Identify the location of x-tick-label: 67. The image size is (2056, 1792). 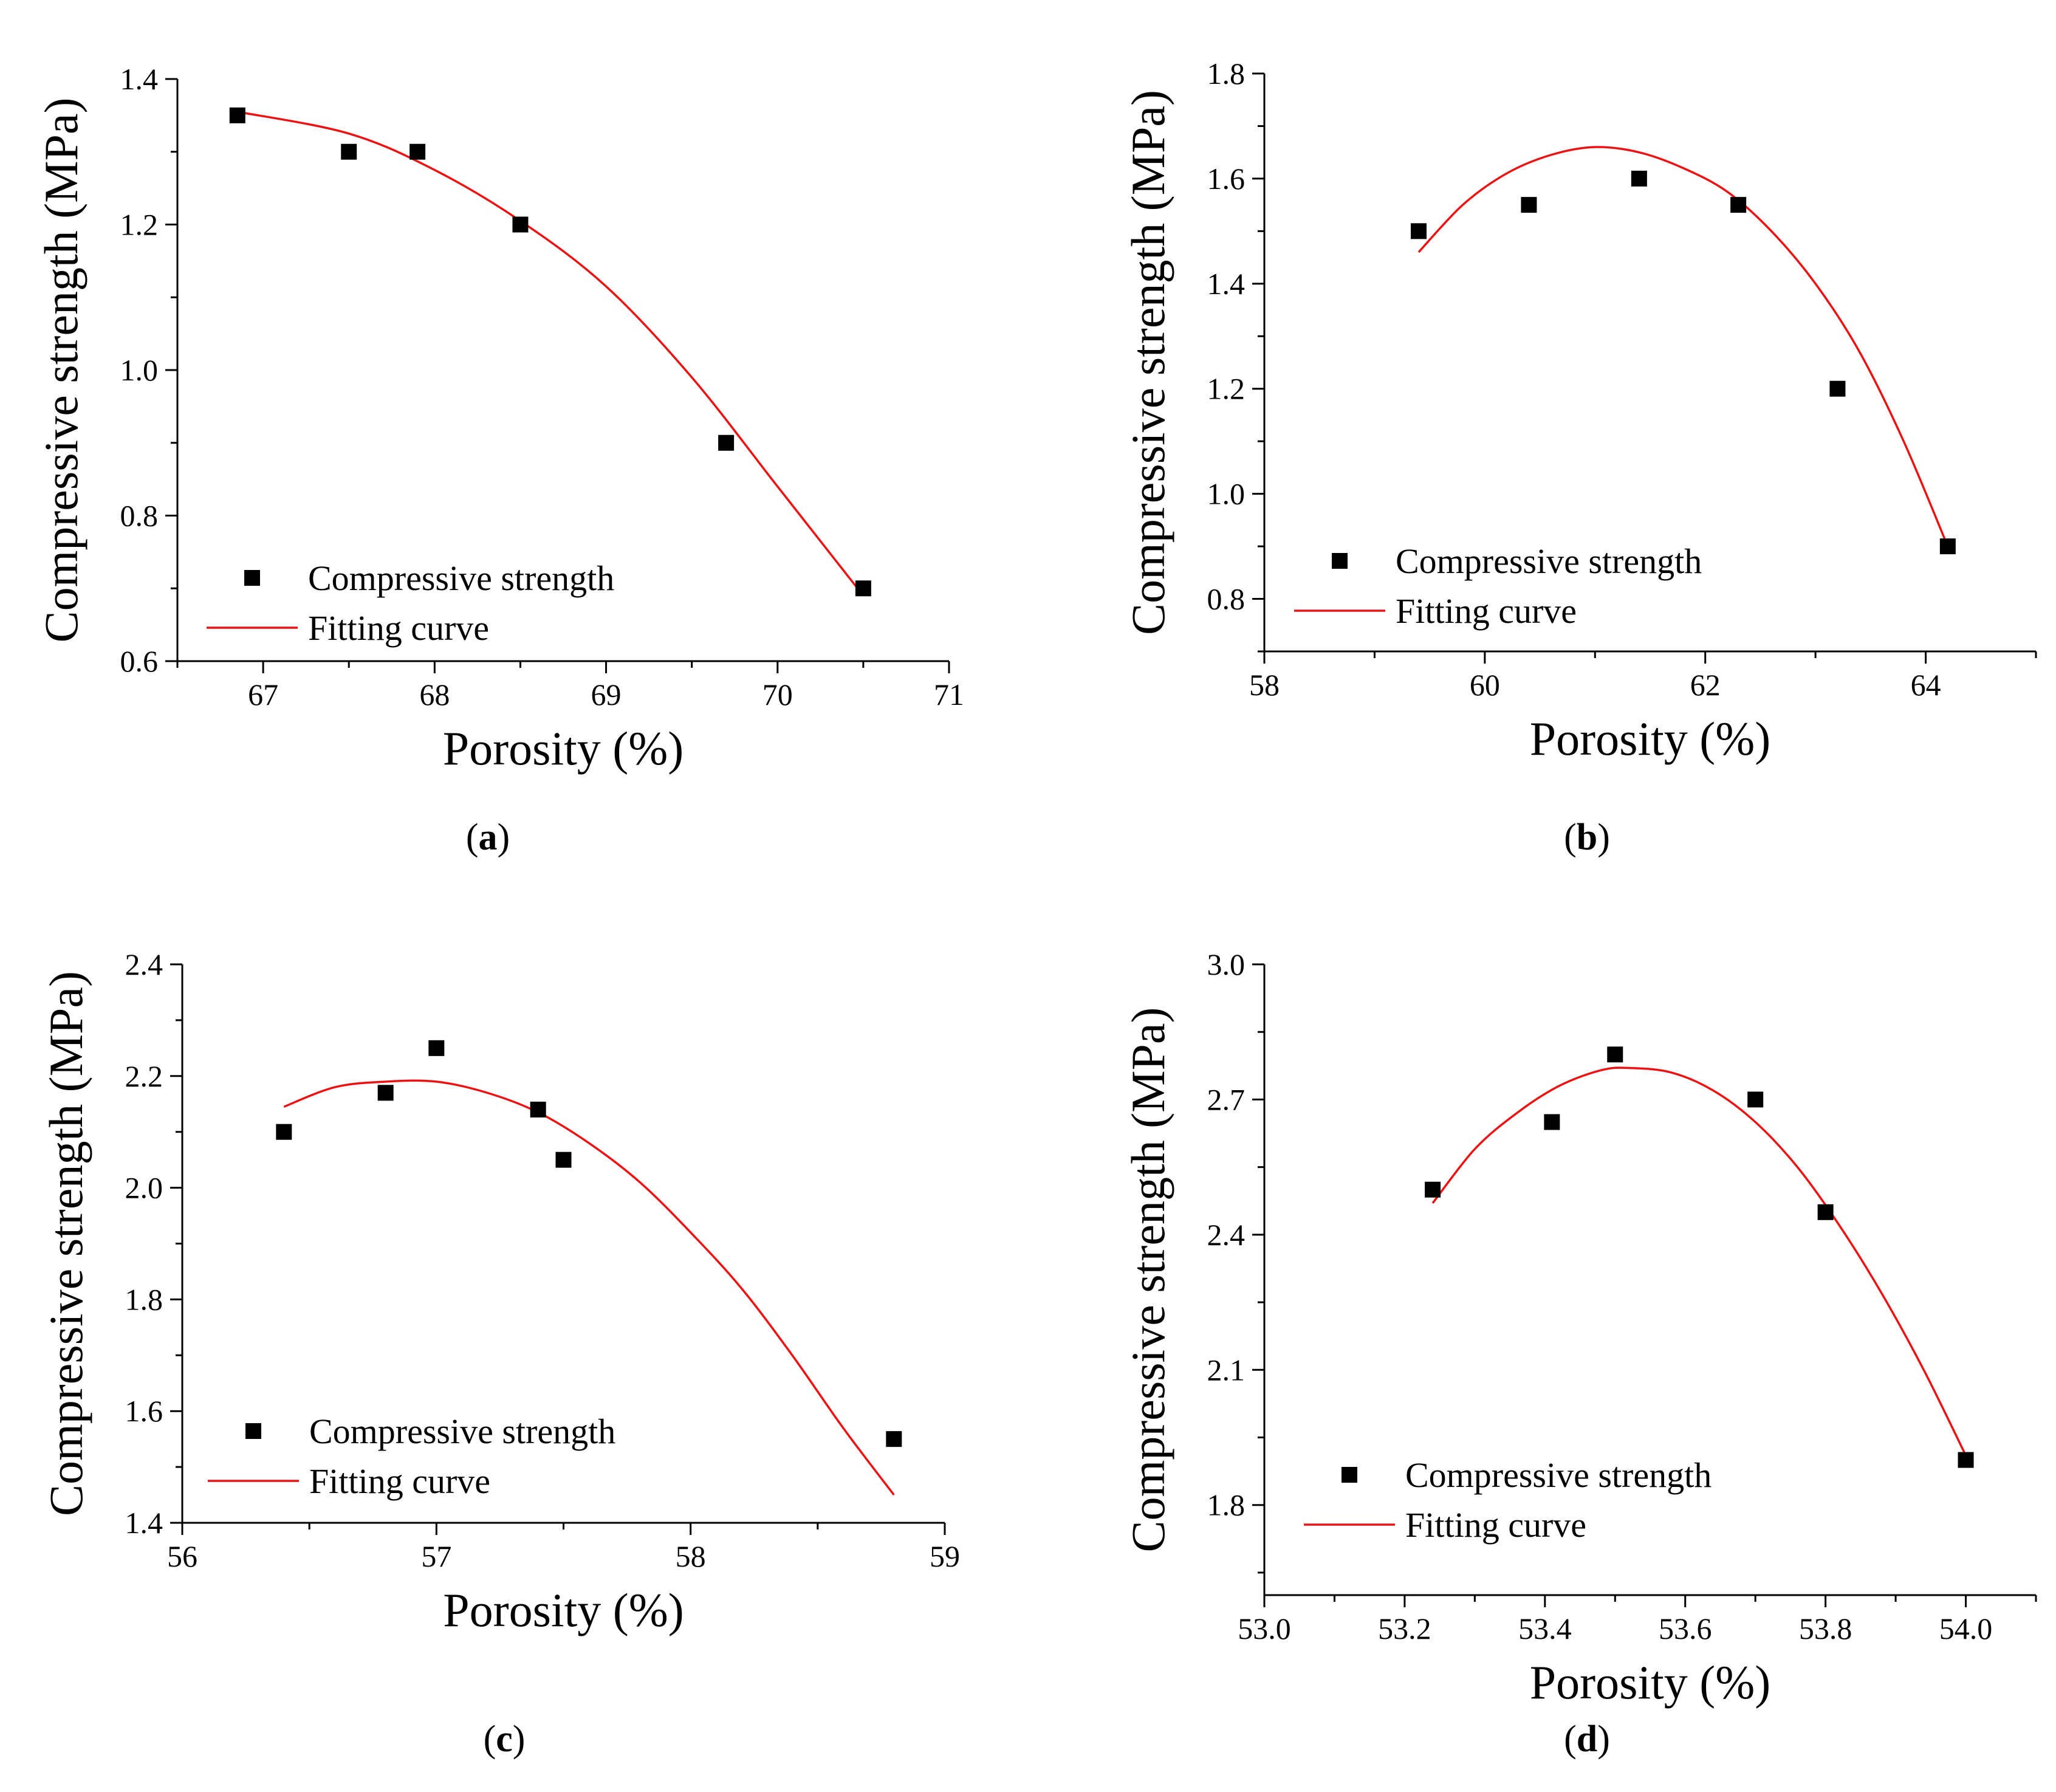
(263, 695).